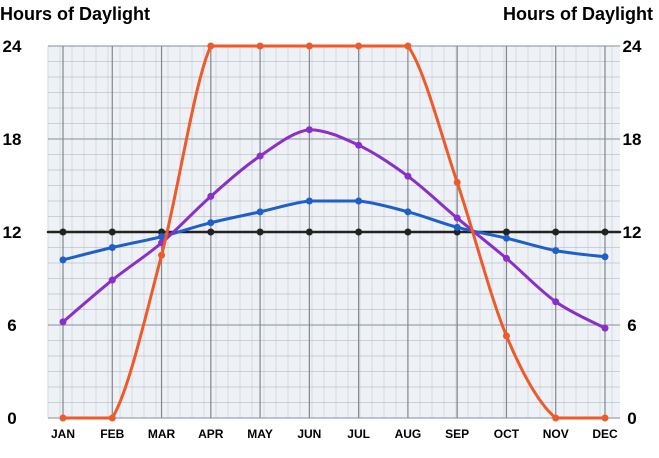  I want to click on y-axis-right-title: Hours of Daylight, so click(577, 14).